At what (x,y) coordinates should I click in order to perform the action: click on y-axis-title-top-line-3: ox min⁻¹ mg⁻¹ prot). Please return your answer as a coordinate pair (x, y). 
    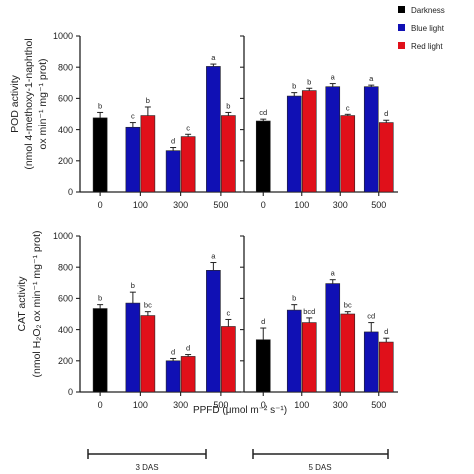
    Looking at the image, I should click on (43, 103).